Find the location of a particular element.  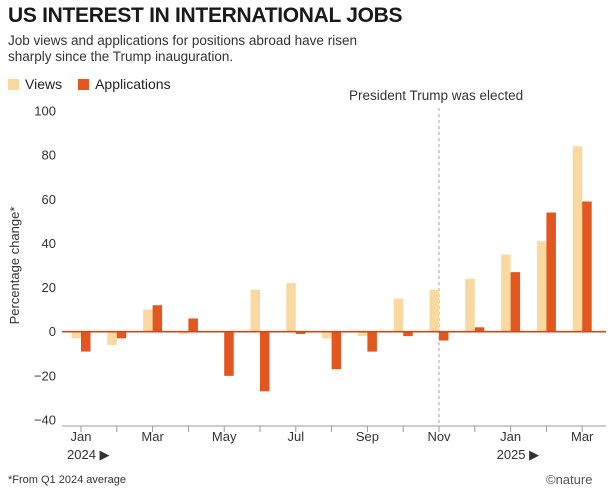

y-tick-label: 60 is located at coordinates (49, 199).